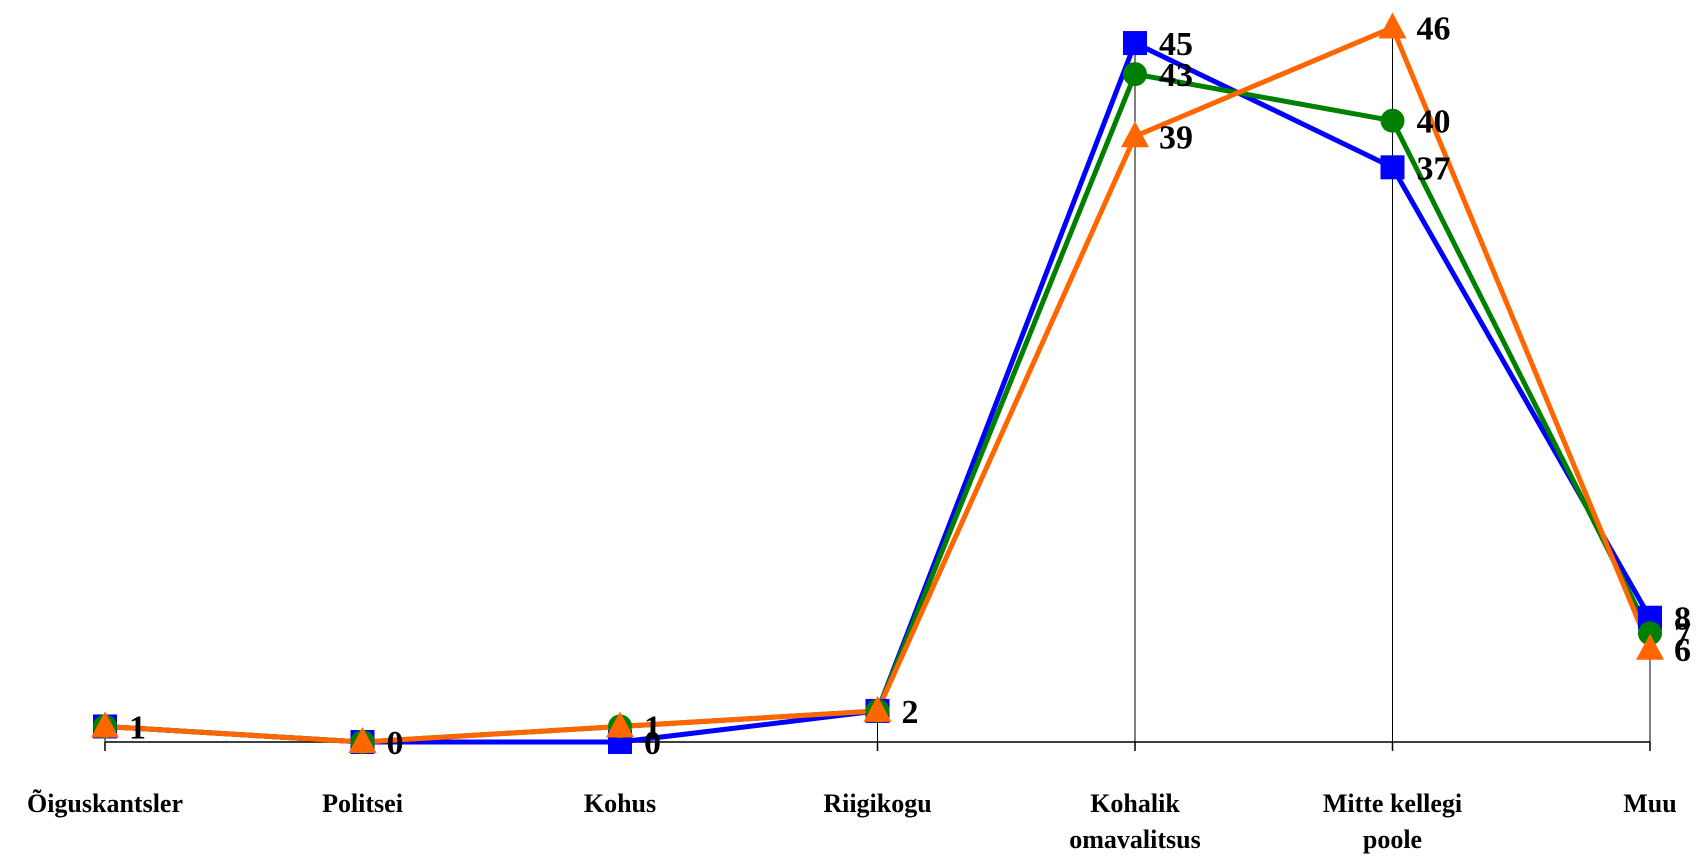  Describe the element at coordinates (1176, 75) in the screenshot. I see `data-label: 43` at that location.